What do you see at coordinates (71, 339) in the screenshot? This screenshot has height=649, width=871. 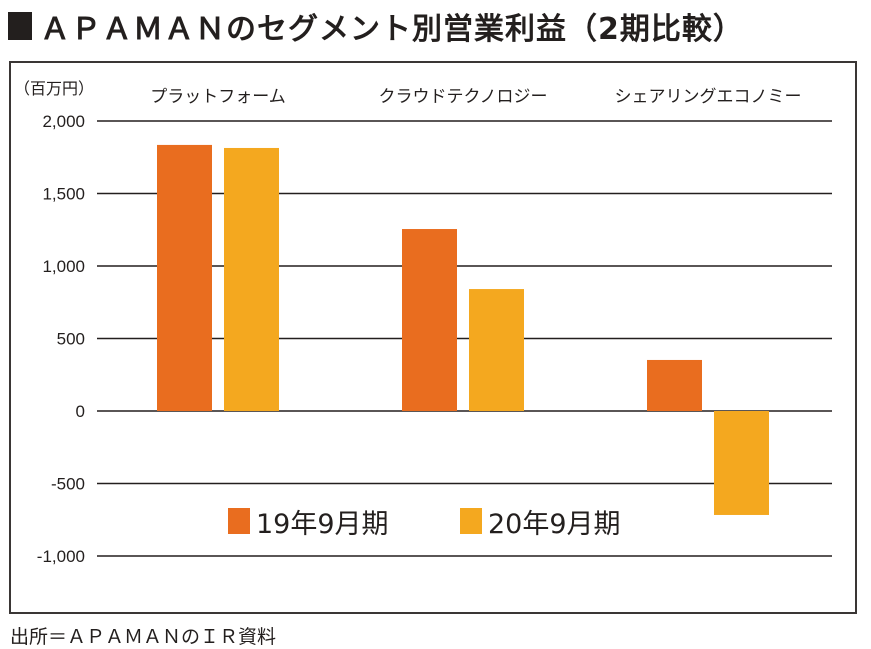 I see `y-tick-label: 500` at bounding box center [71, 339].